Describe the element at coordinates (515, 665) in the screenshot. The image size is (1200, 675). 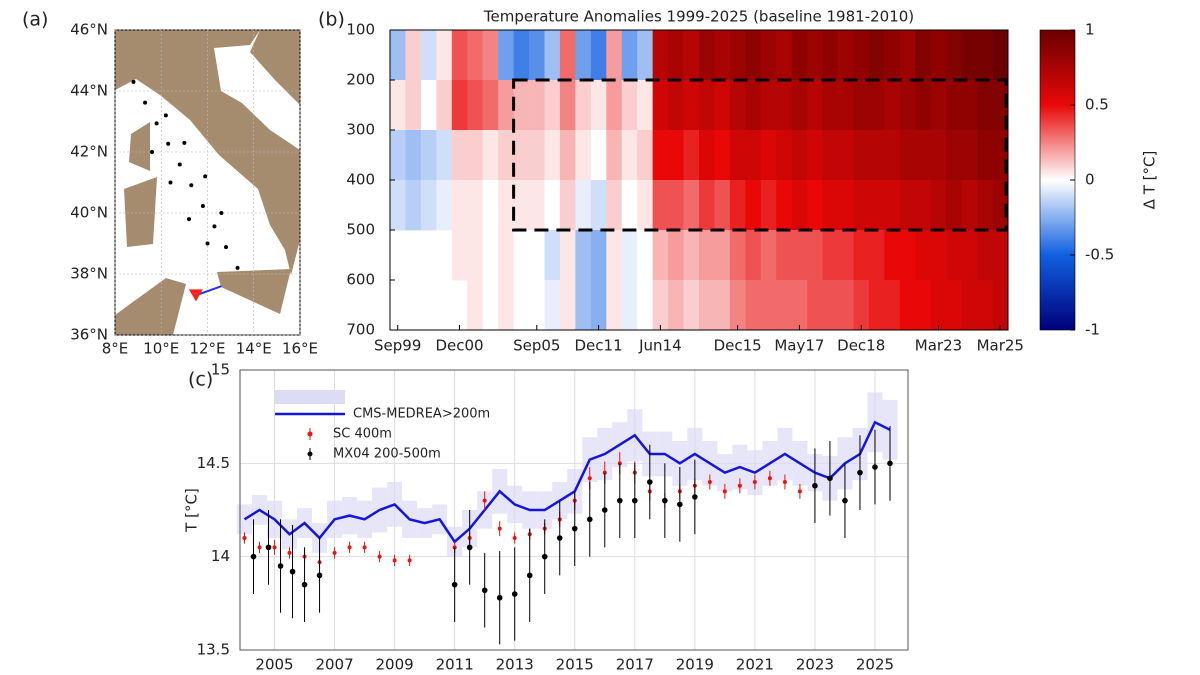
I see `x-tick-label: 2013` at that location.